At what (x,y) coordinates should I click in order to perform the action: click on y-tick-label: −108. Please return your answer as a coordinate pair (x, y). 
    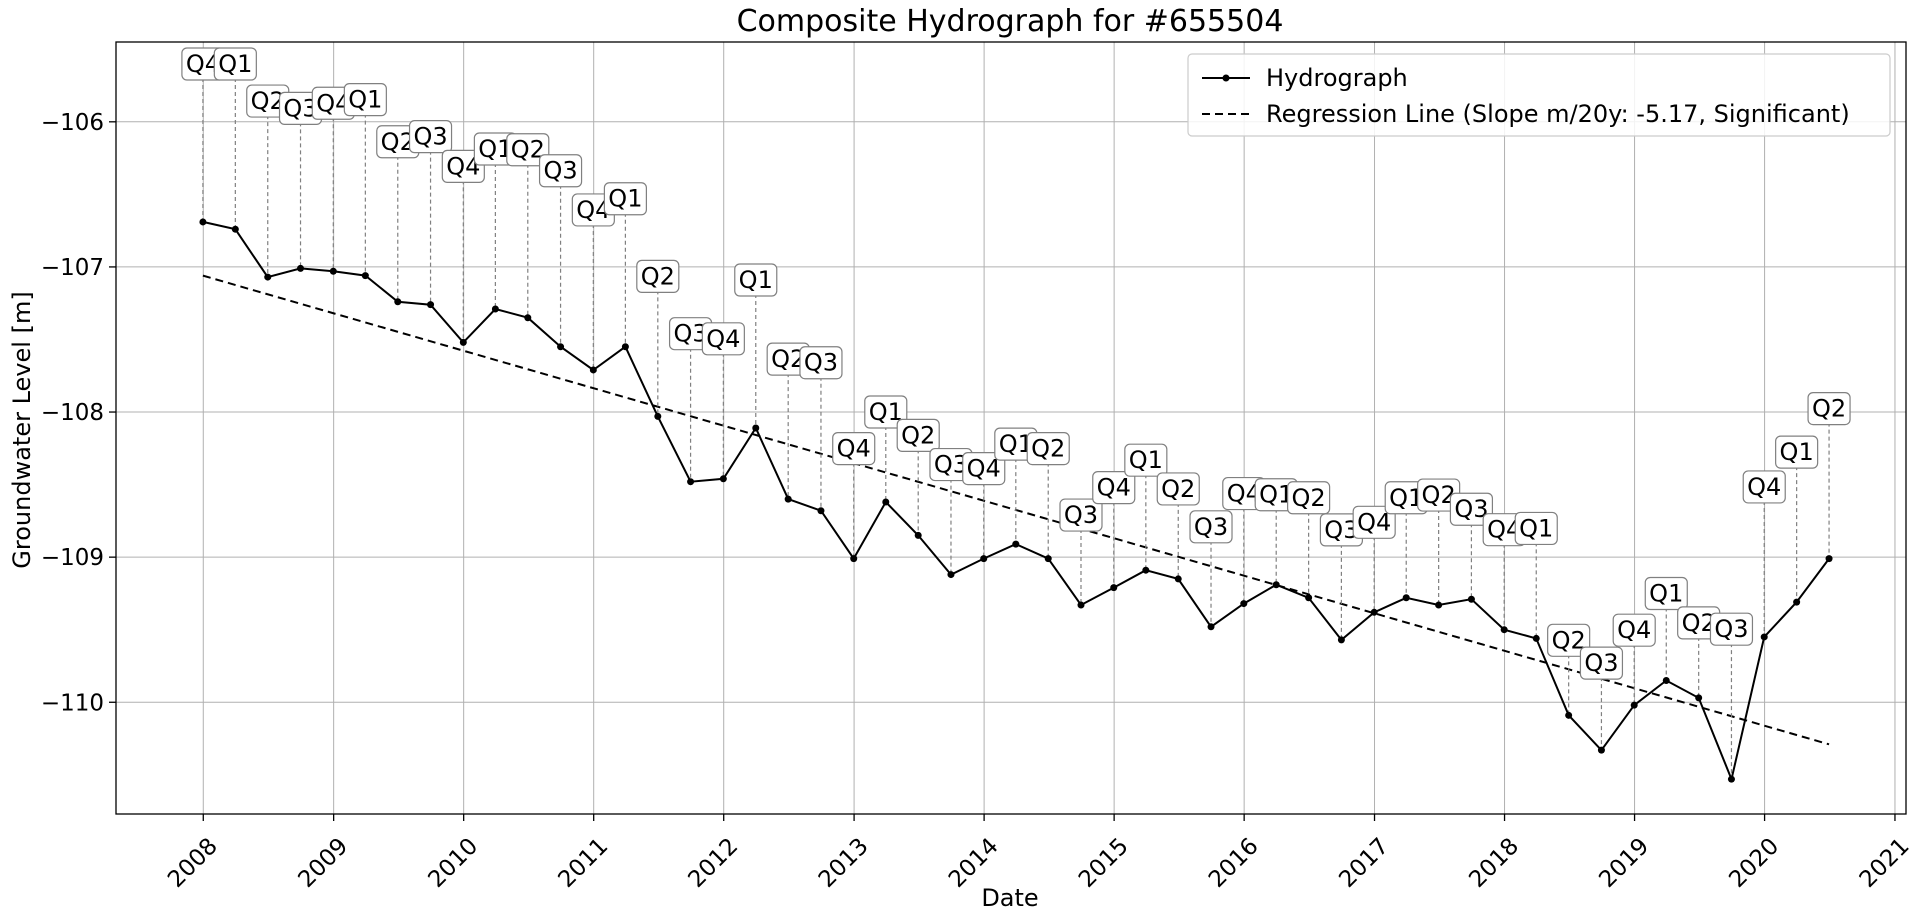
    Looking at the image, I should click on (72, 413).